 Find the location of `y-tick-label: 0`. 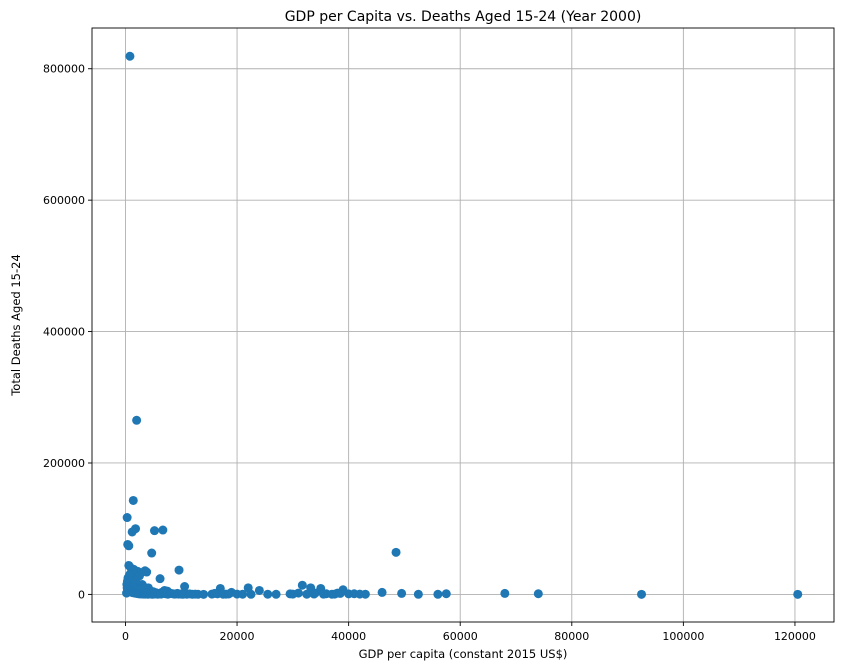

y-tick-label: 0 is located at coordinates (81, 594).